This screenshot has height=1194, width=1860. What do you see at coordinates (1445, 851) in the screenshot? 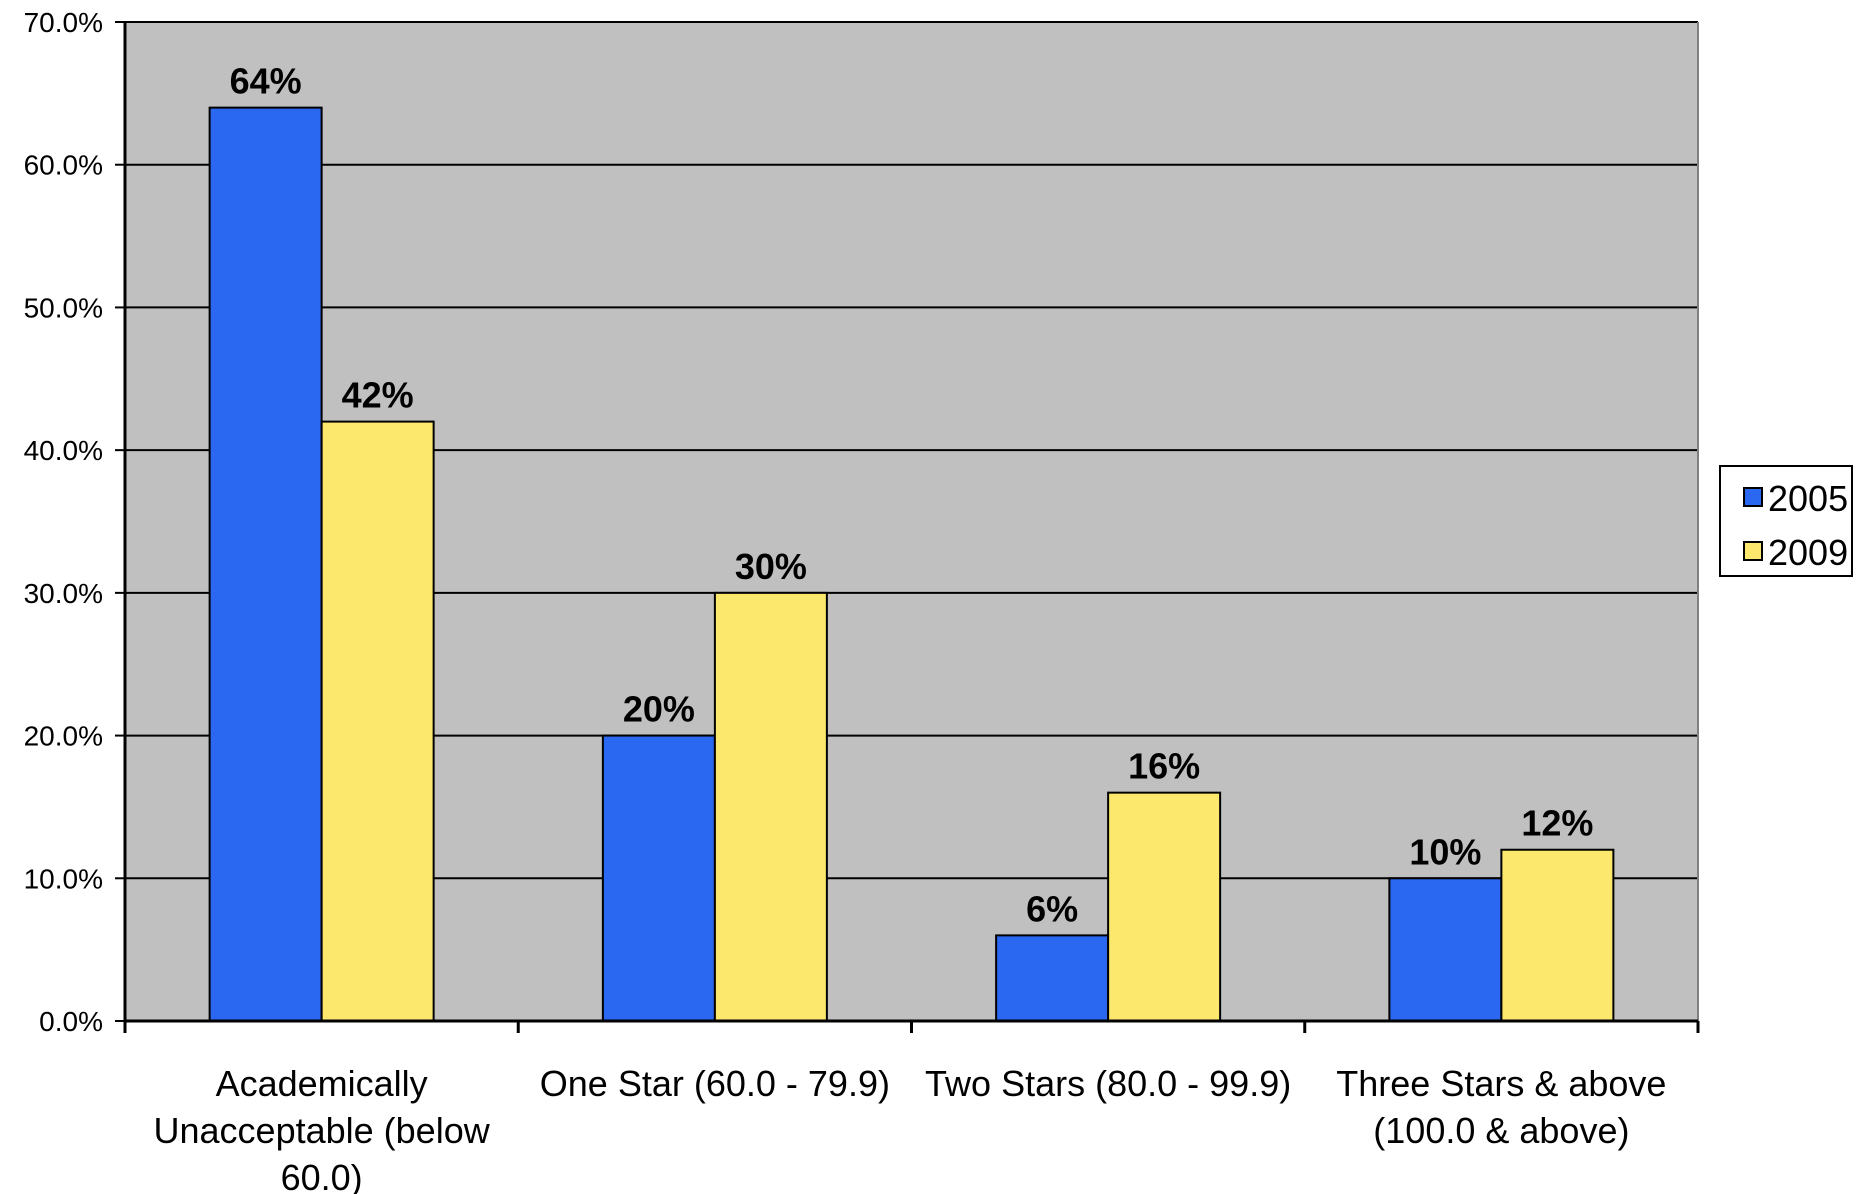
I see `data-label: 10%` at bounding box center [1445, 851].